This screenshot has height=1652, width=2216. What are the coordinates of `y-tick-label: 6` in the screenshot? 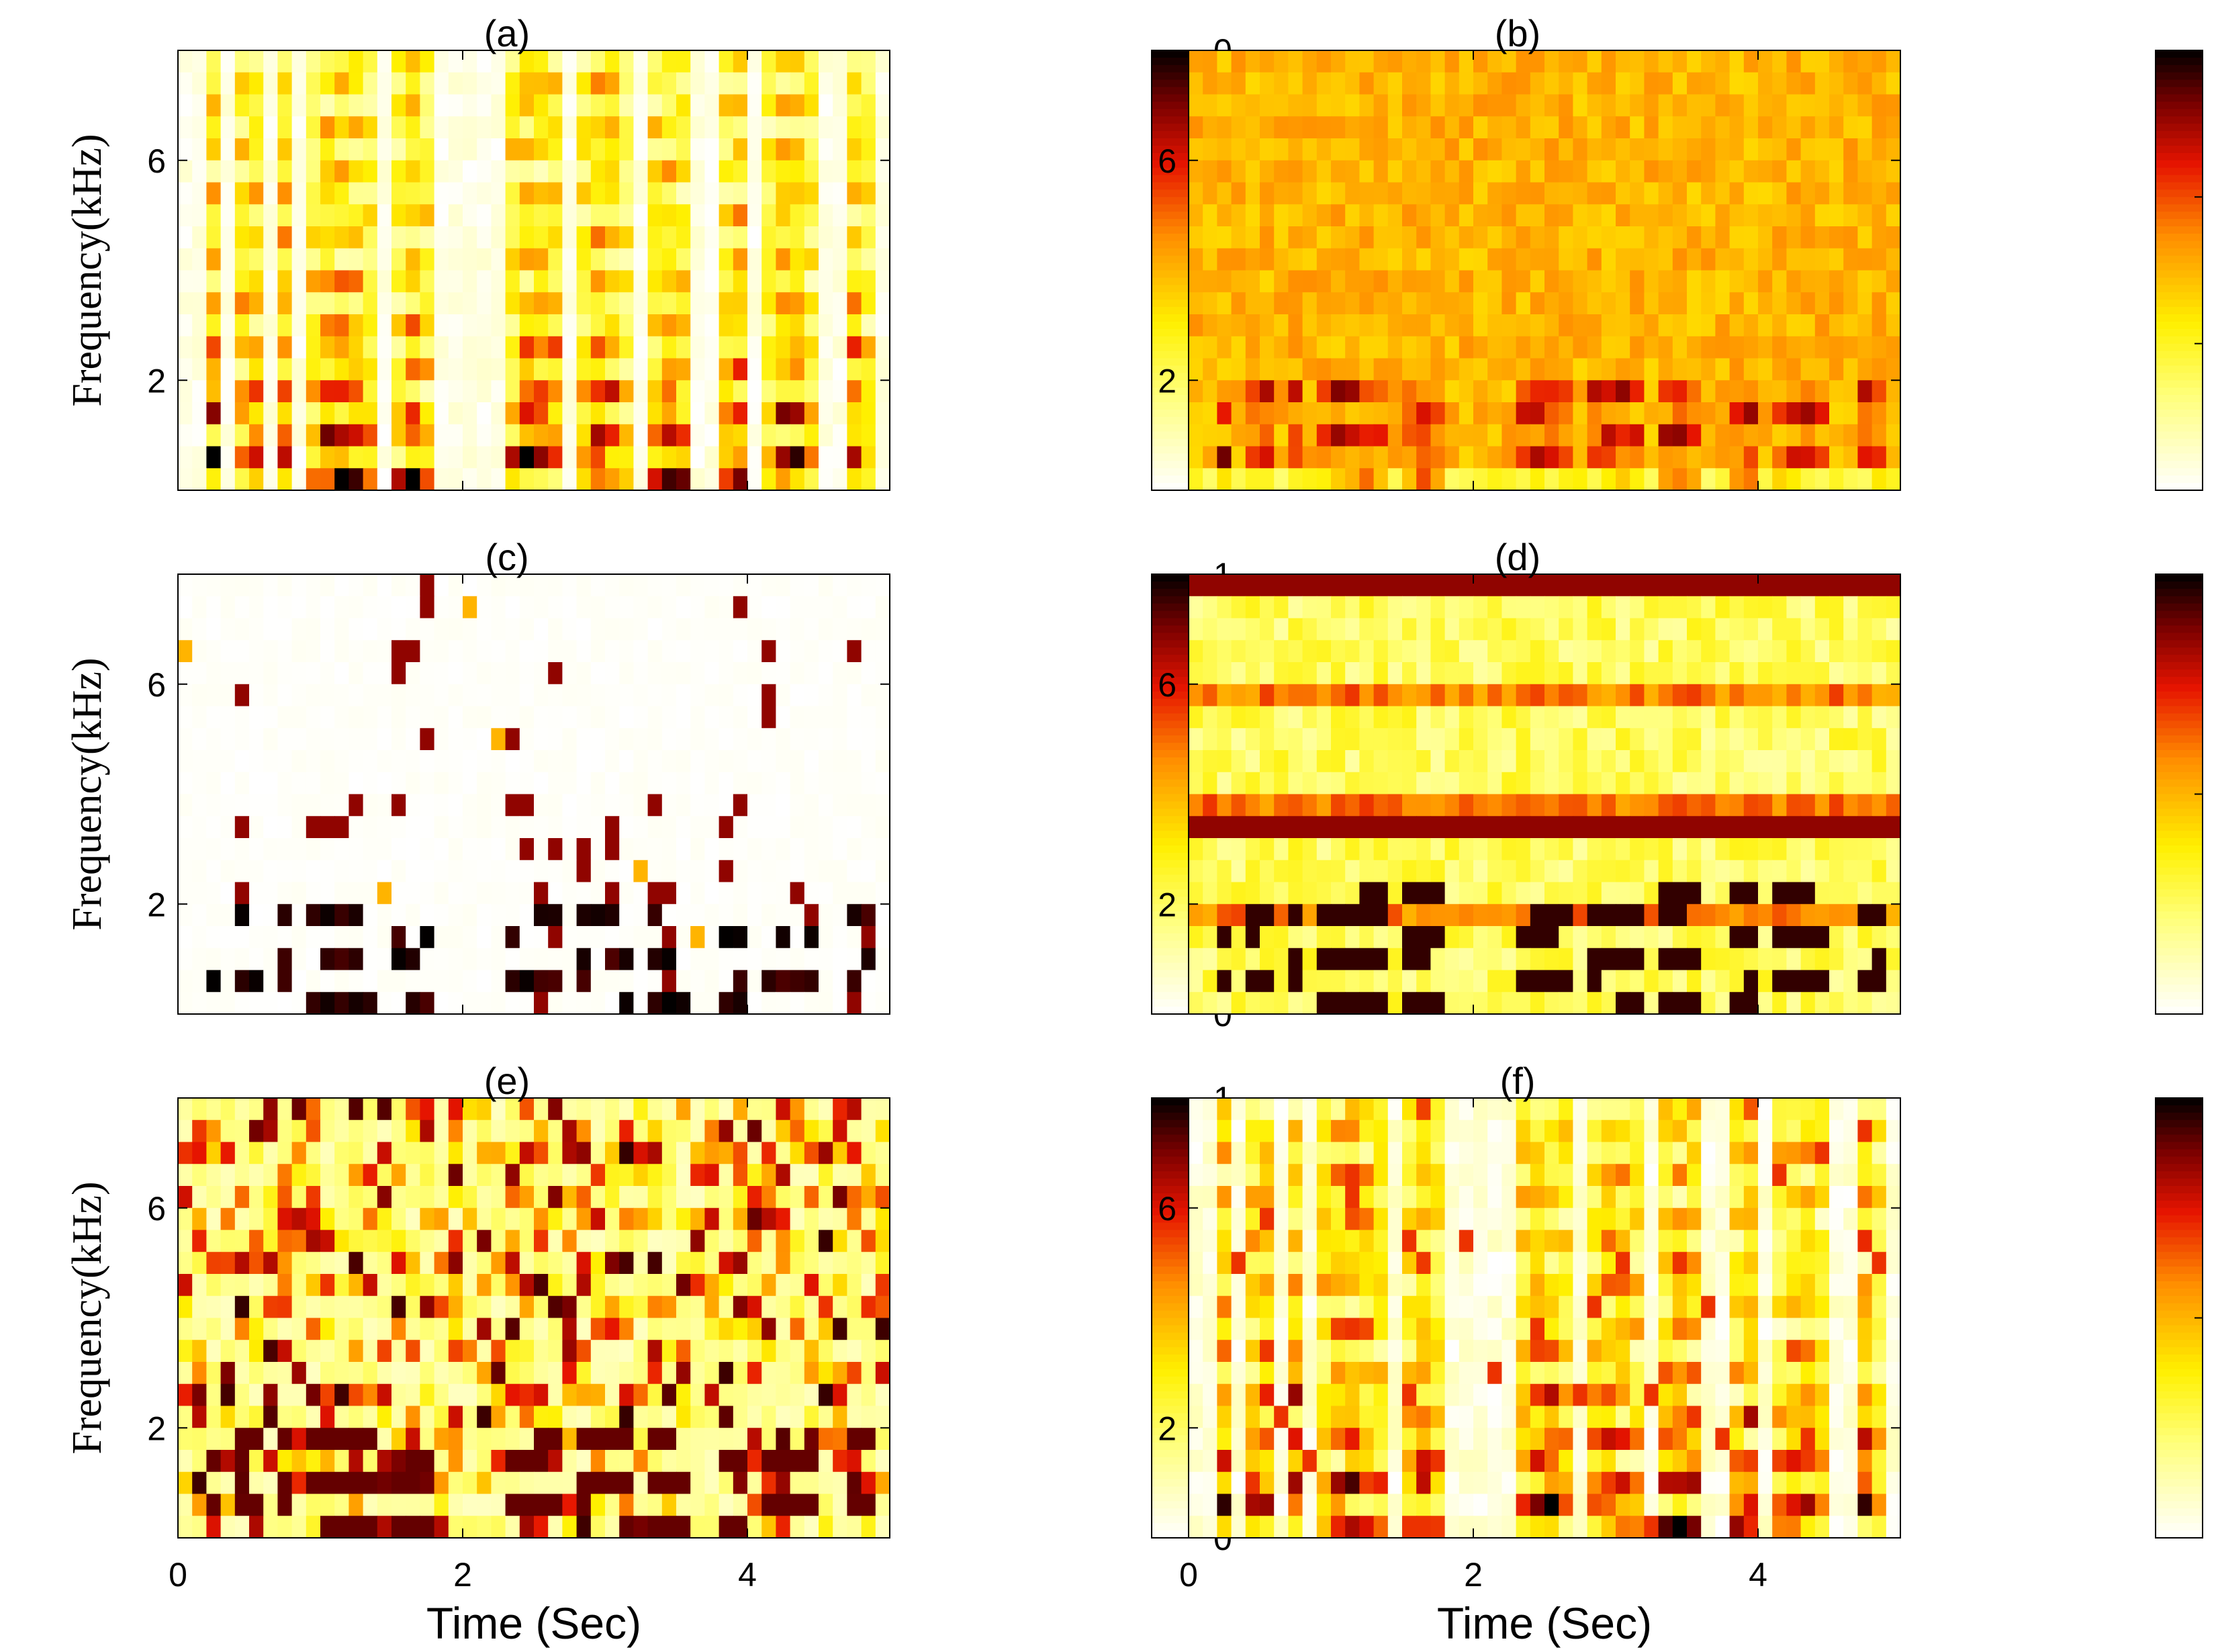 It's located at (1167, 161).